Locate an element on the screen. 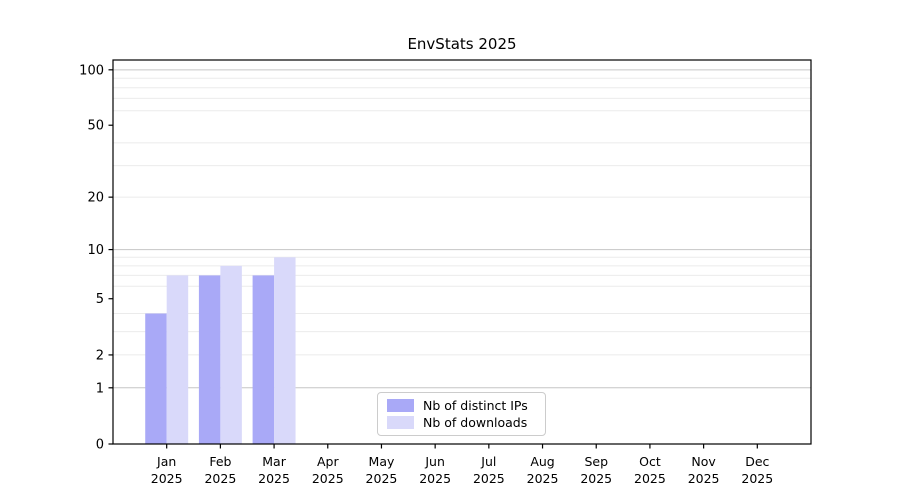 The width and height of the screenshot is (900, 500). bar-nb-of-distinct-ips-mar-2025 is located at coordinates (263, 359).